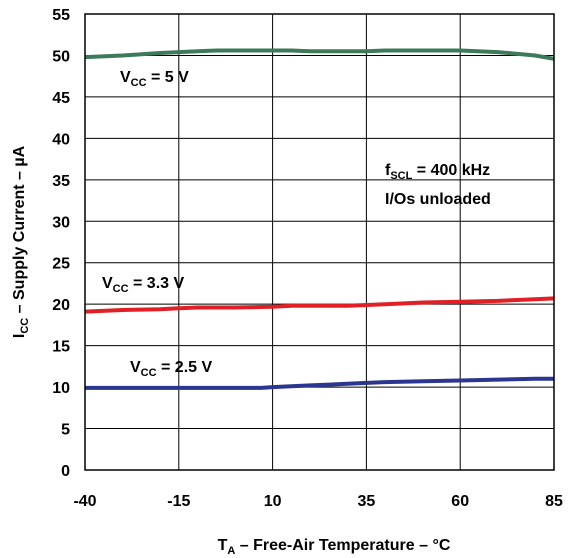 This screenshot has height=558, width=569. What do you see at coordinates (61, 222) in the screenshot?
I see `y-tick-label: 30` at bounding box center [61, 222].